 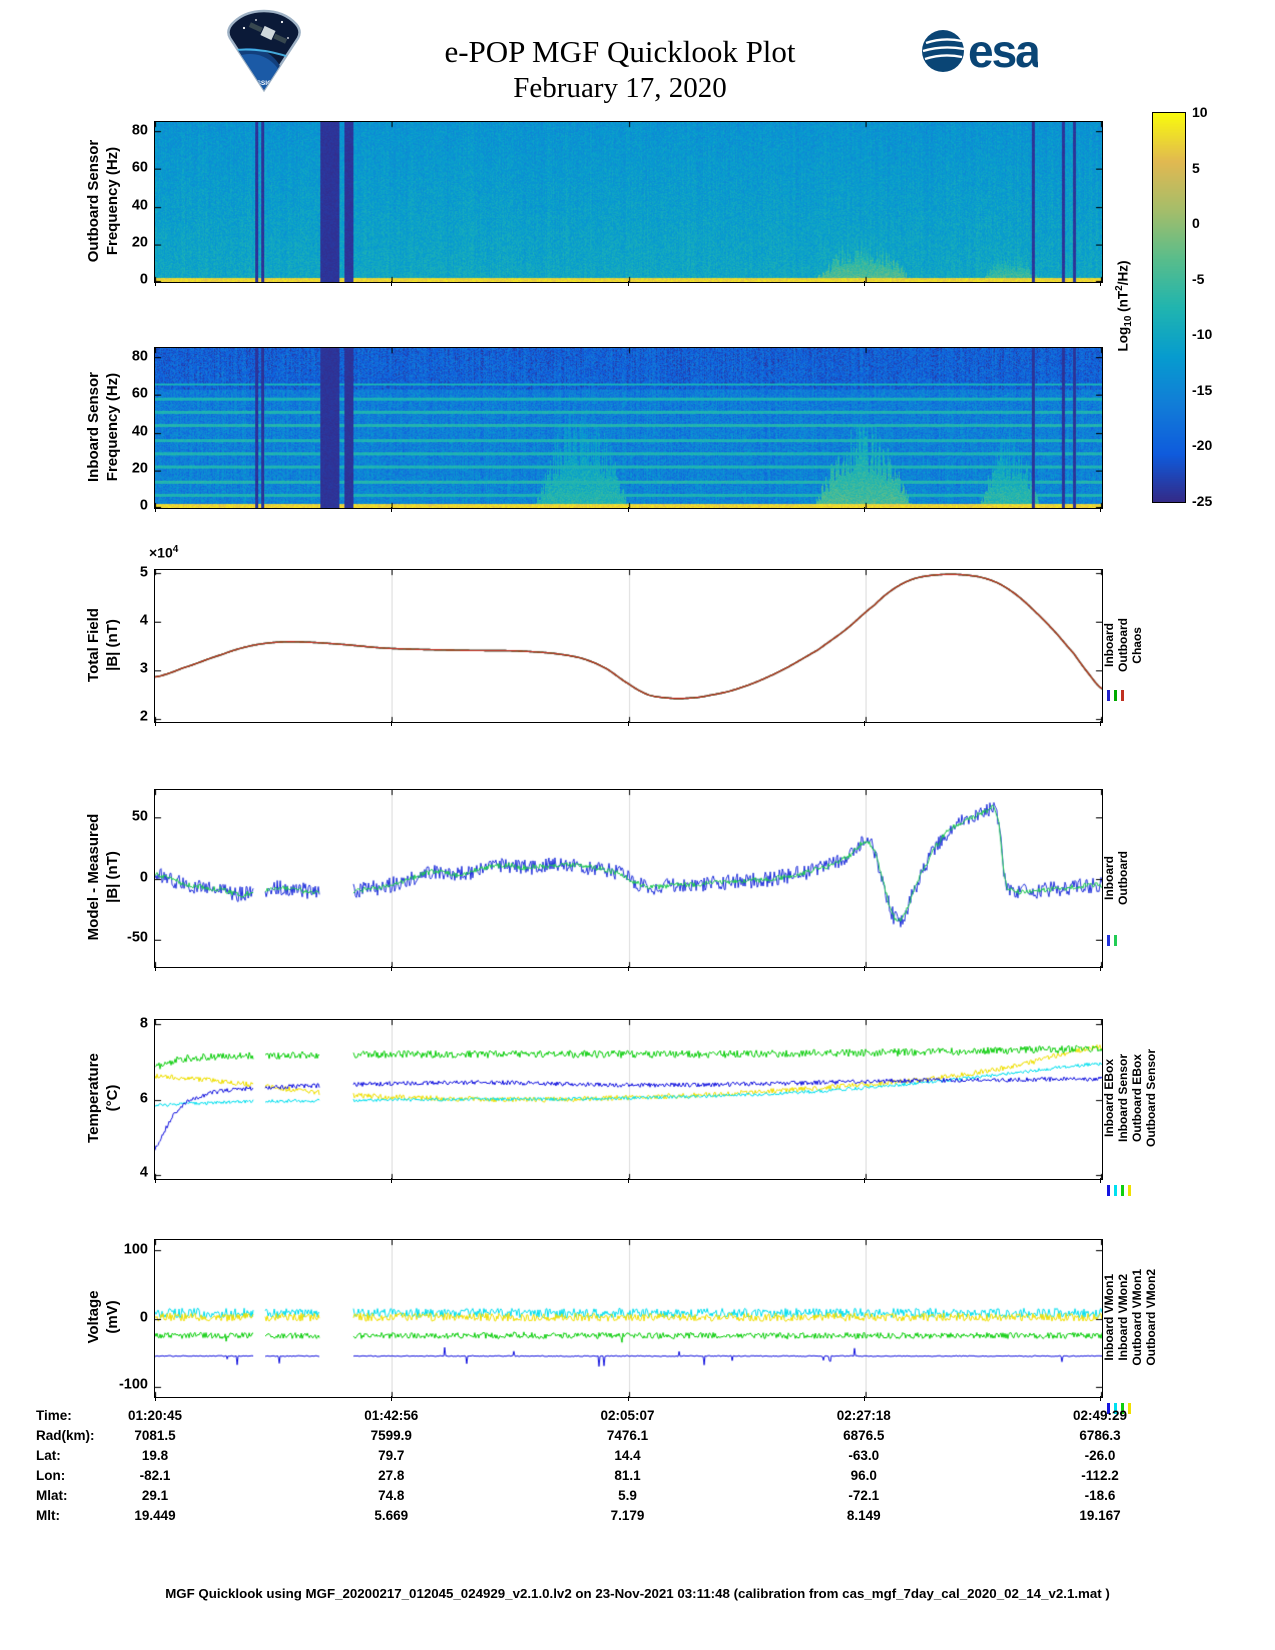 I want to click on y-tick-label: 5, so click(x=143, y=573).